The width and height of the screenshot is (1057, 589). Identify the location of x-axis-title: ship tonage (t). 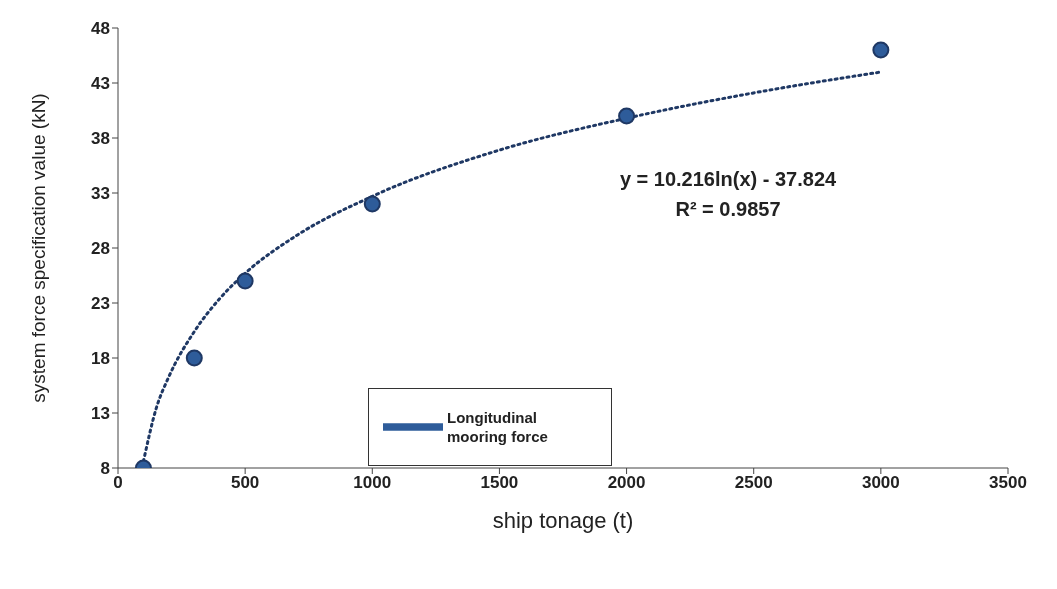
(563, 520).